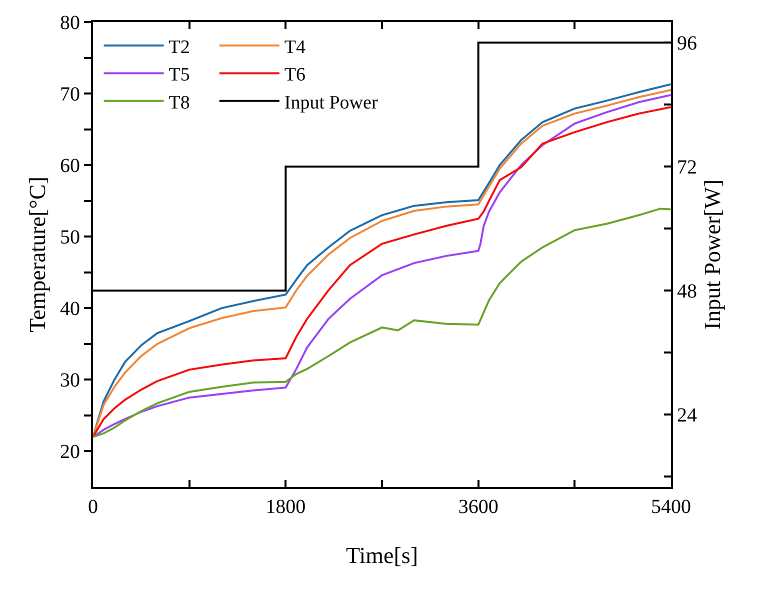 Image resolution: width=758 pixels, height=590 pixels. Describe the element at coordinates (37, 254) in the screenshot. I see `y-axis-title: Temperature[°C]` at that location.